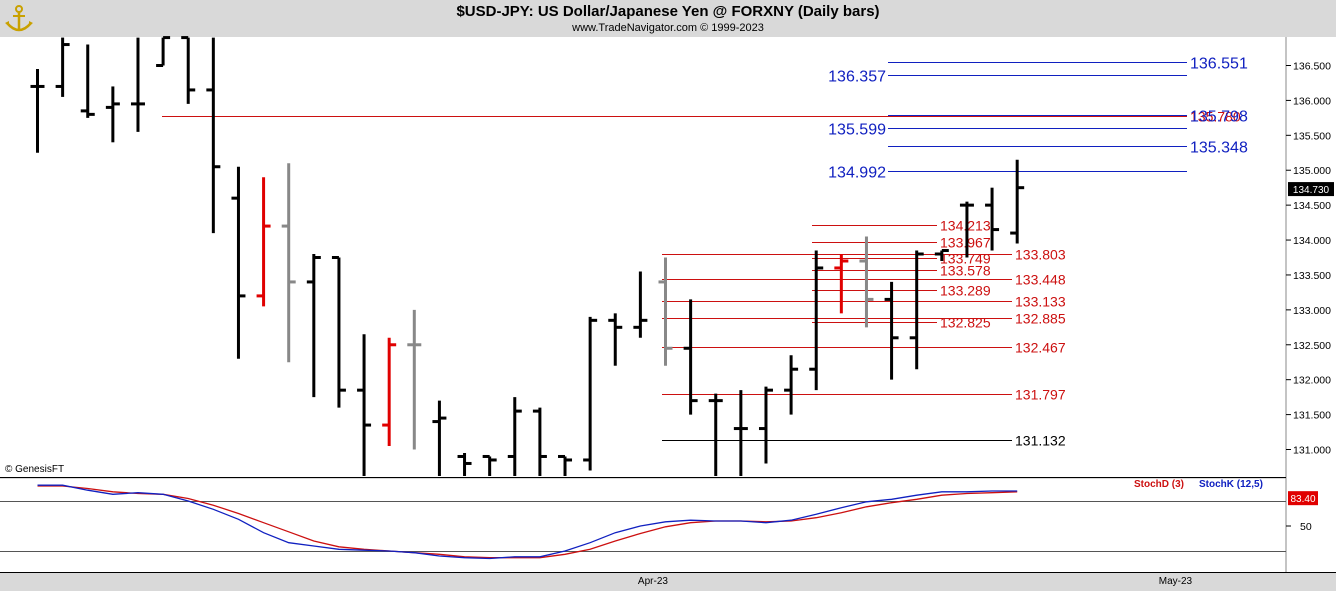  I want to click on level-label: 133.967, so click(965, 243).